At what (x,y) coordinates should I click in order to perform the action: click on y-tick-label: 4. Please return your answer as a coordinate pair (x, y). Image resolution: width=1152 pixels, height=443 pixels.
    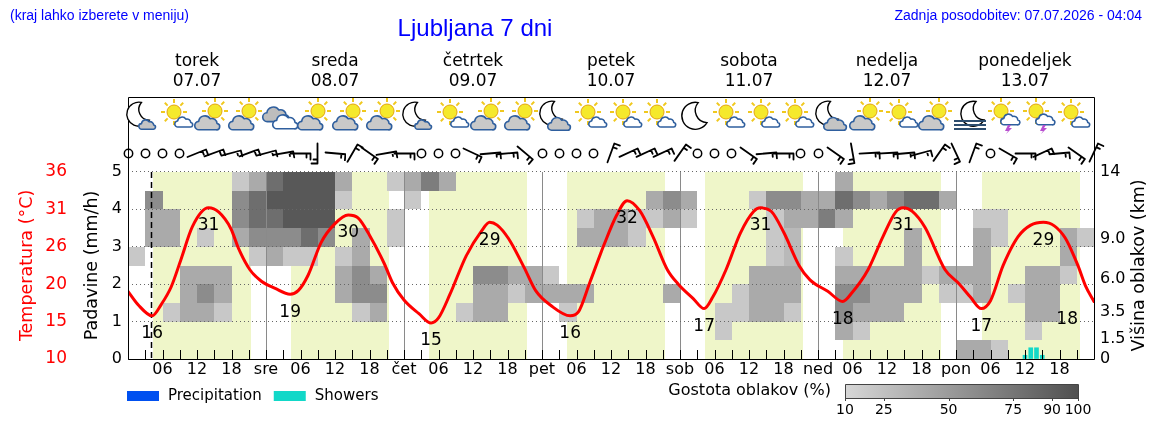
    Looking at the image, I should click on (116, 208).